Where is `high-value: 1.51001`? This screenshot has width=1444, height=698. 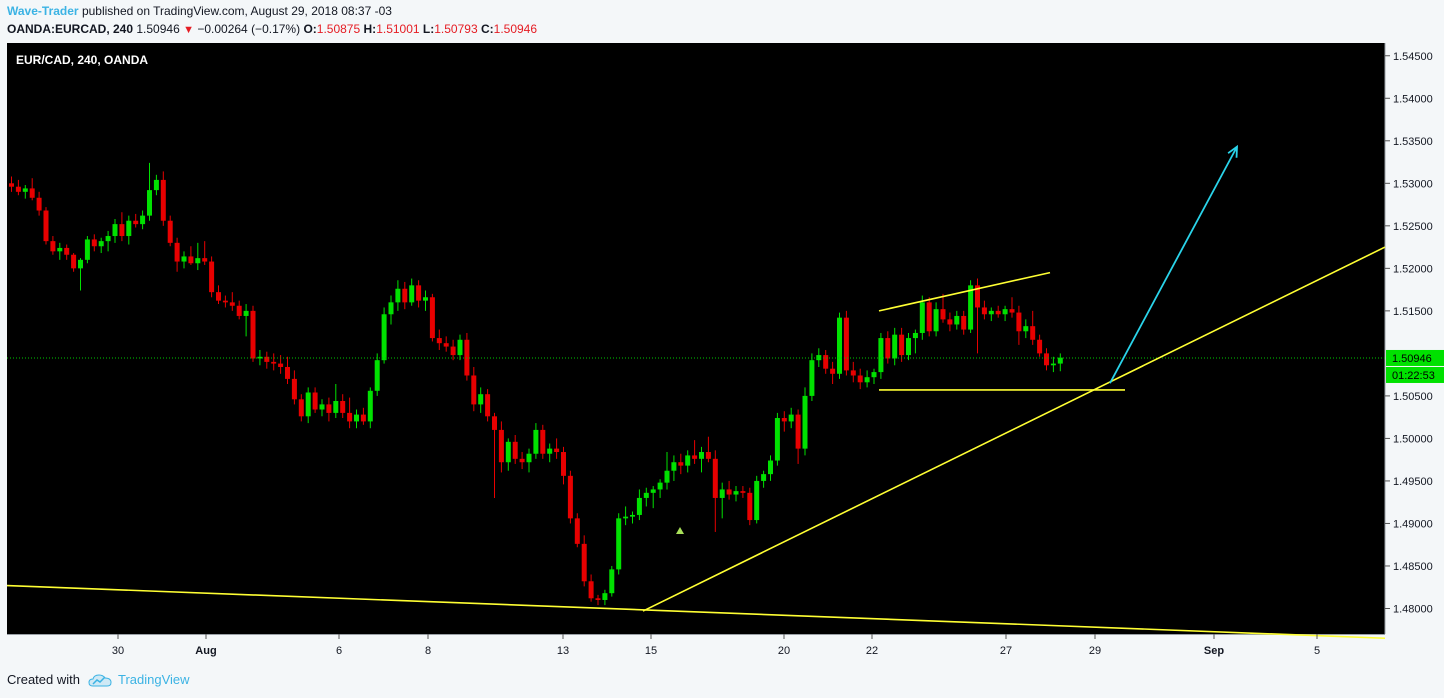
high-value: 1.51001 is located at coordinates (398, 29).